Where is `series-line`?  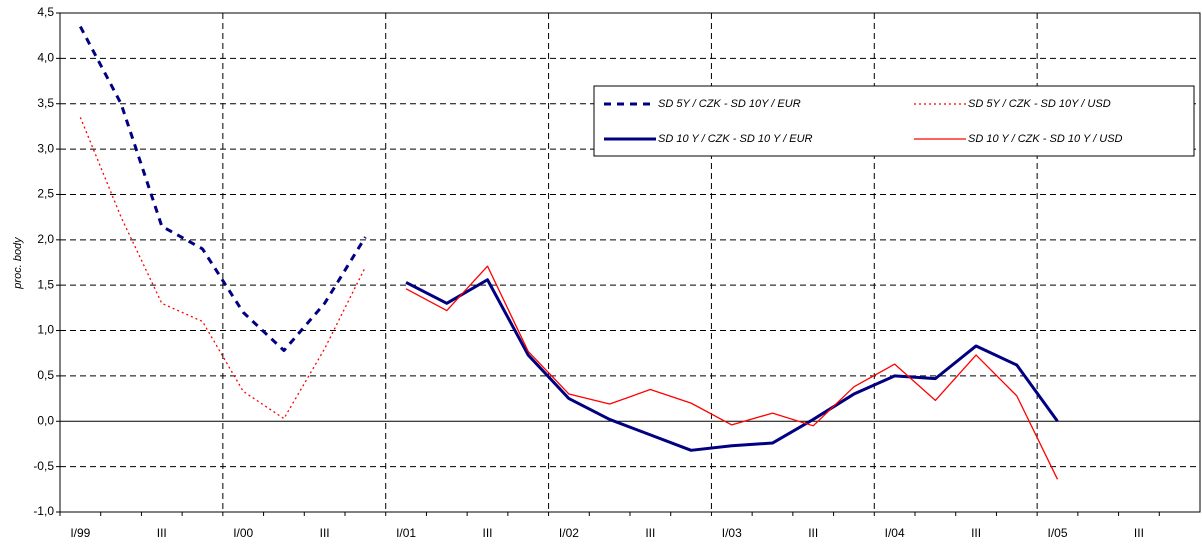 series-line is located at coordinates (223, 189).